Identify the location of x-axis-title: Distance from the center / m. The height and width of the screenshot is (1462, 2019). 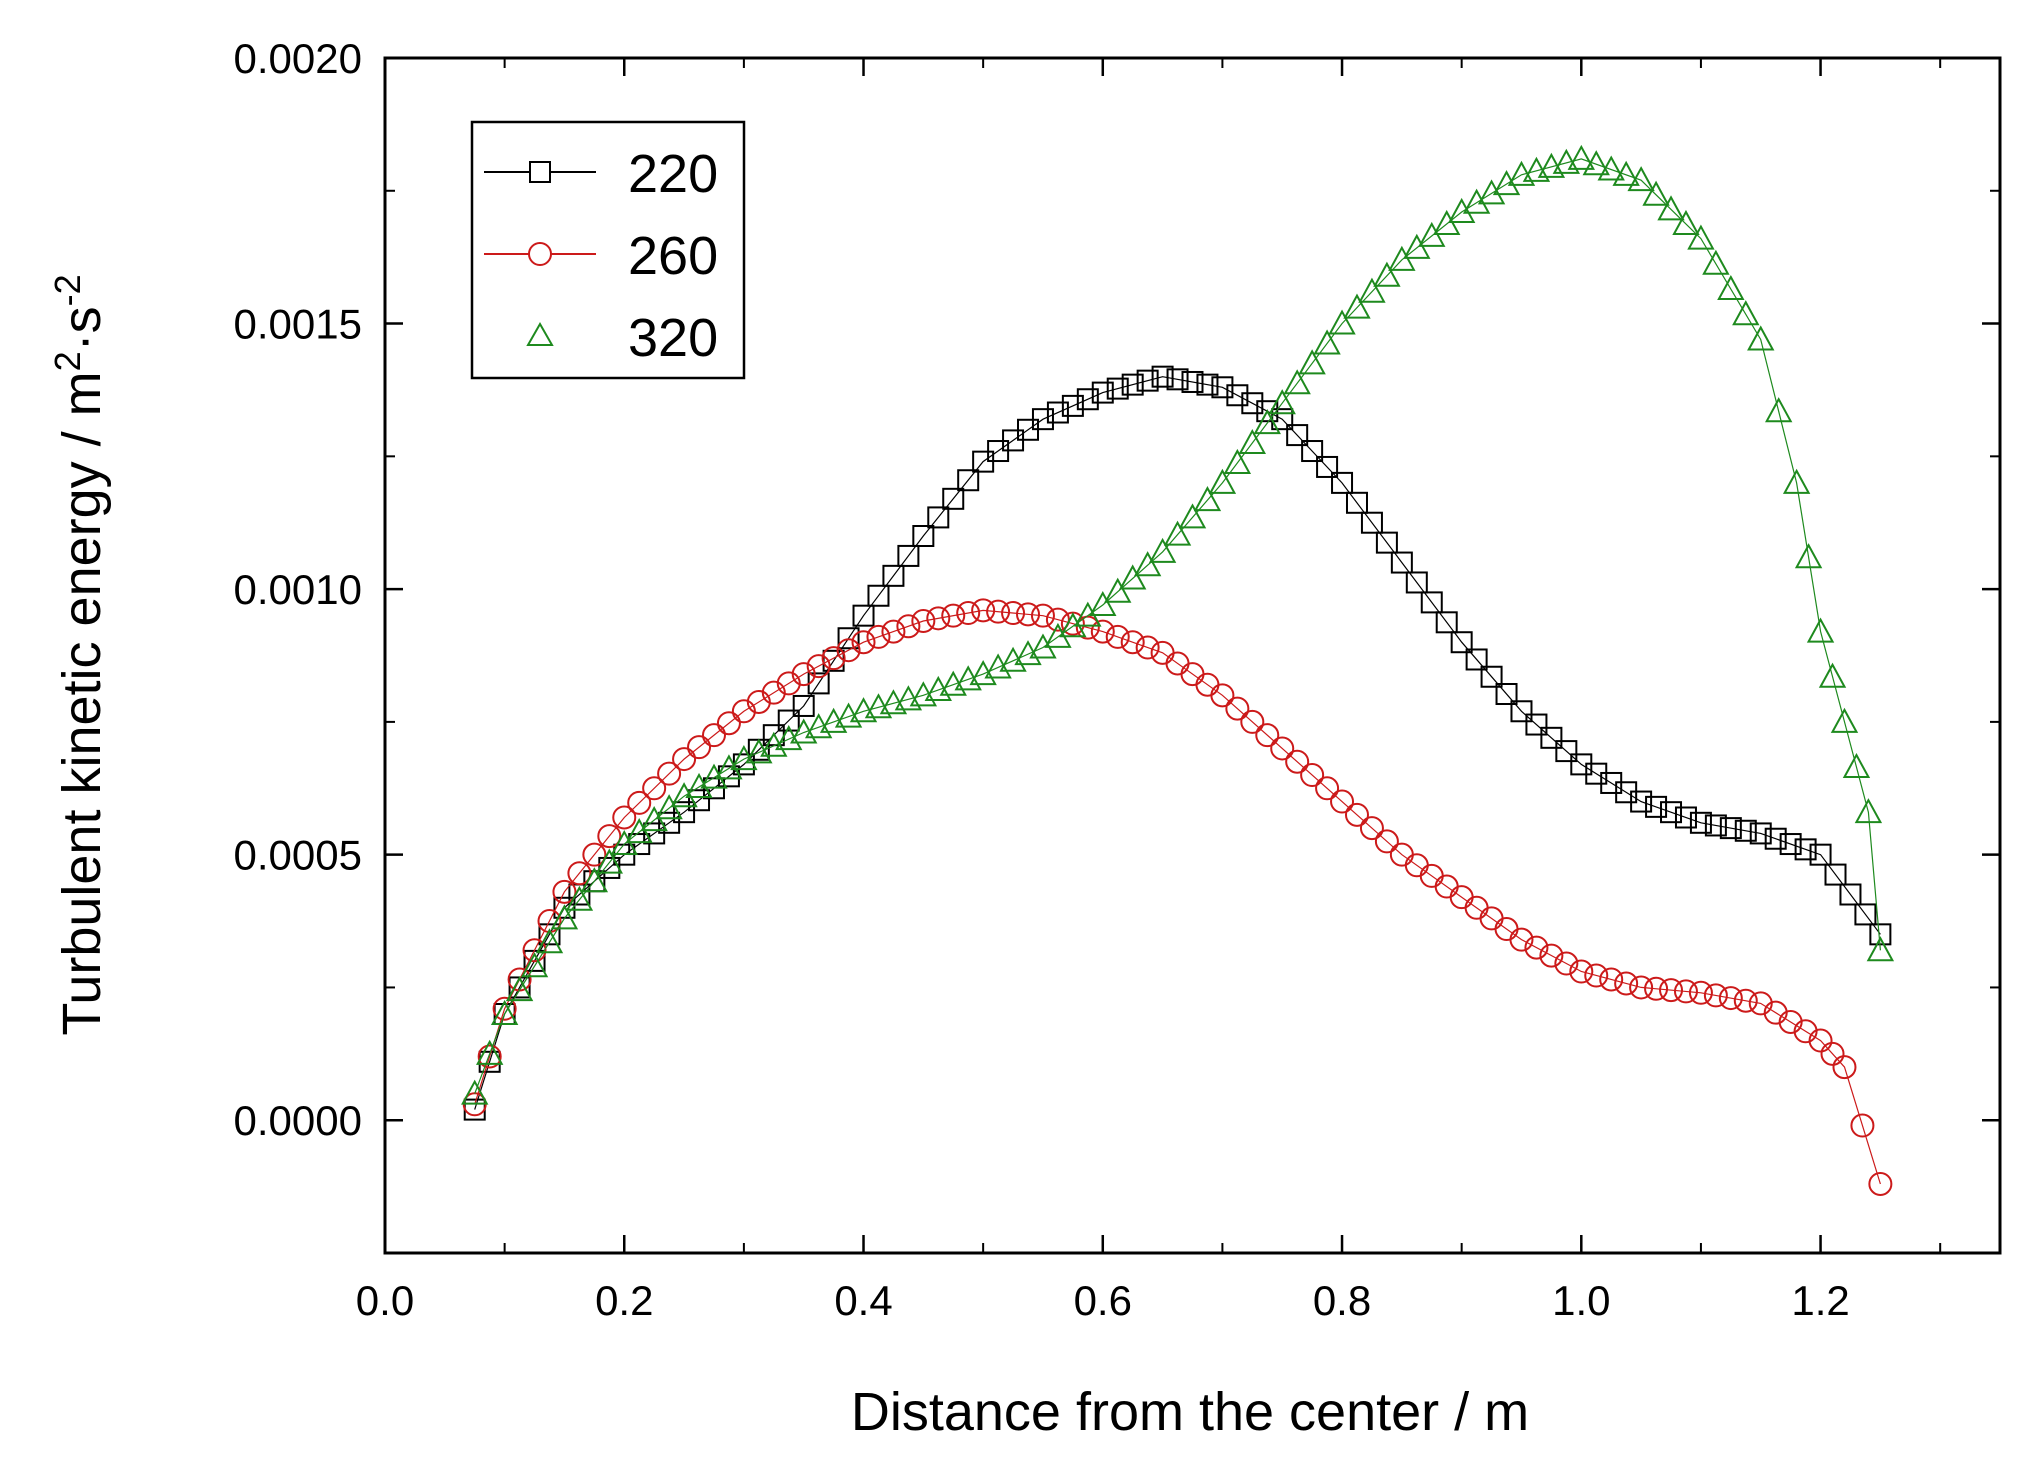
(1190, 1412).